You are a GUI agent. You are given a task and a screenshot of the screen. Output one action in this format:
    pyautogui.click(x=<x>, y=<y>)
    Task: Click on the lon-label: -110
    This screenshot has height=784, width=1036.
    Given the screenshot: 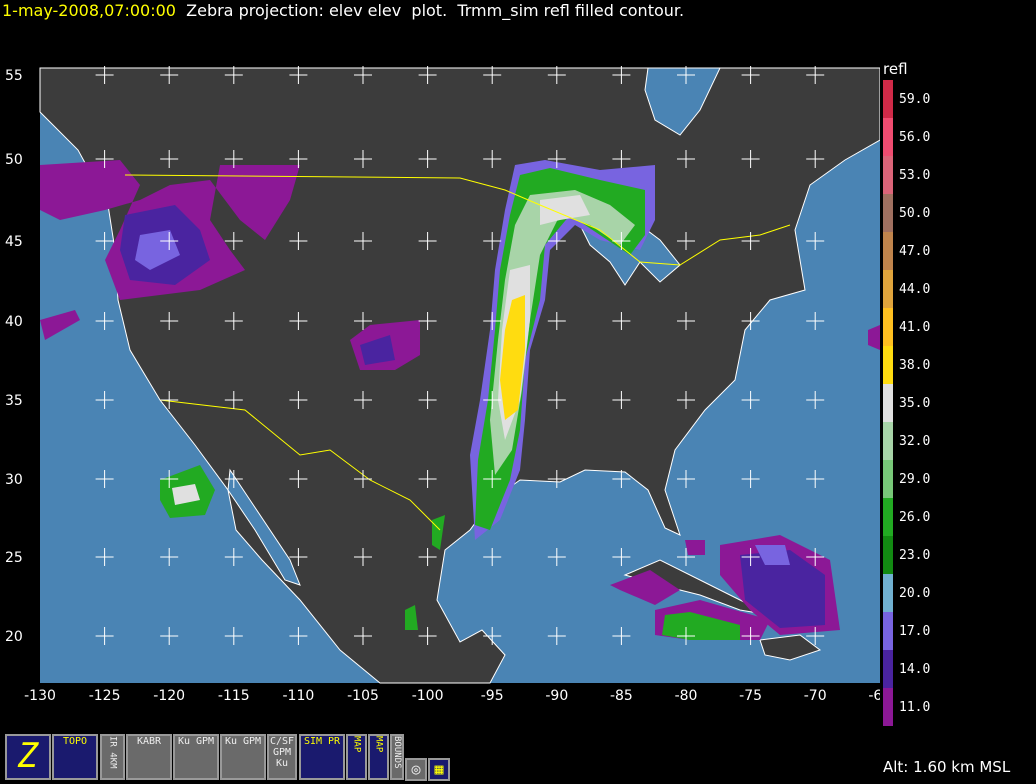 What is the action you would take?
    pyautogui.click(x=299, y=696)
    